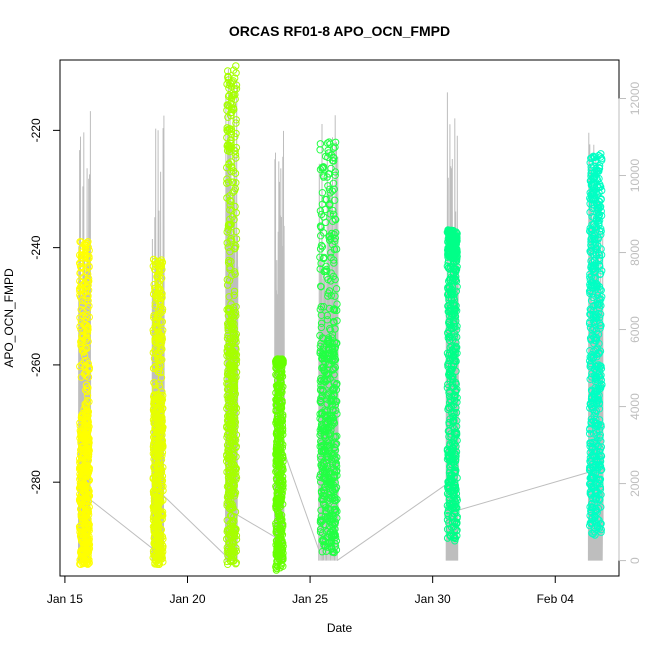 The image size is (650, 650). Describe the element at coordinates (36, 130) in the screenshot. I see `y-tick-label: -220` at that location.